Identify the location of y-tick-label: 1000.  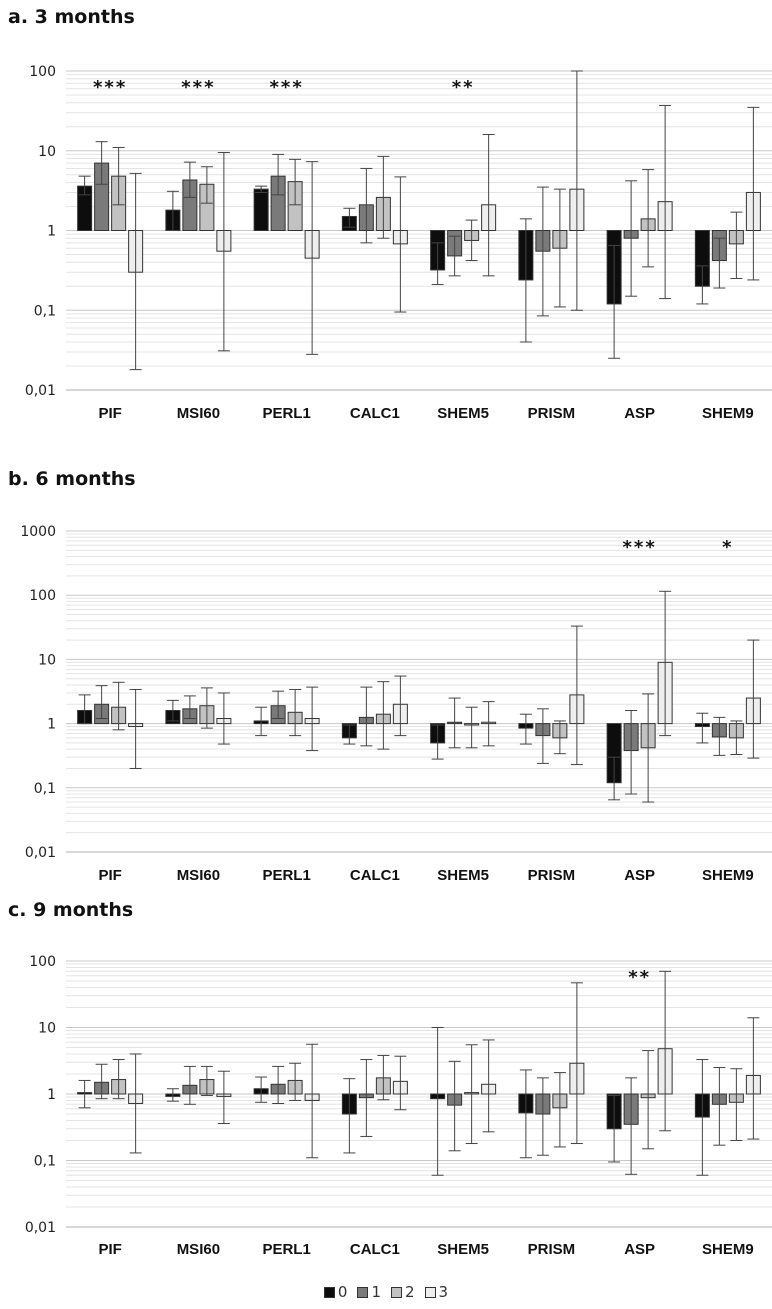
(38, 532).